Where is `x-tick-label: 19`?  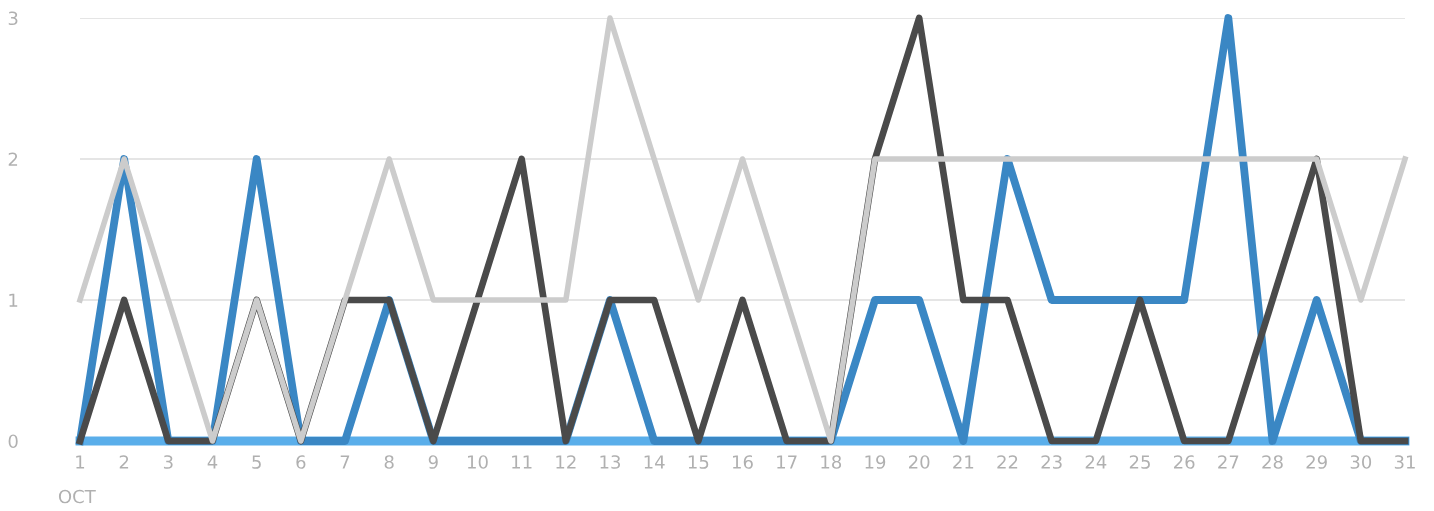
x-tick-label: 19 is located at coordinates (875, 462).